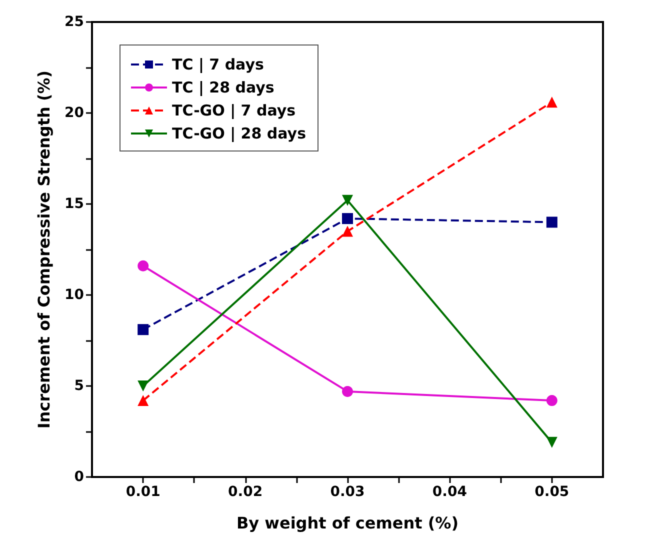  What do you see at coordinates (44, 249) in the screenshot?
I see `y-axis-title: Increment of Compressive Strength (%)` at bounding box center [44, 249].